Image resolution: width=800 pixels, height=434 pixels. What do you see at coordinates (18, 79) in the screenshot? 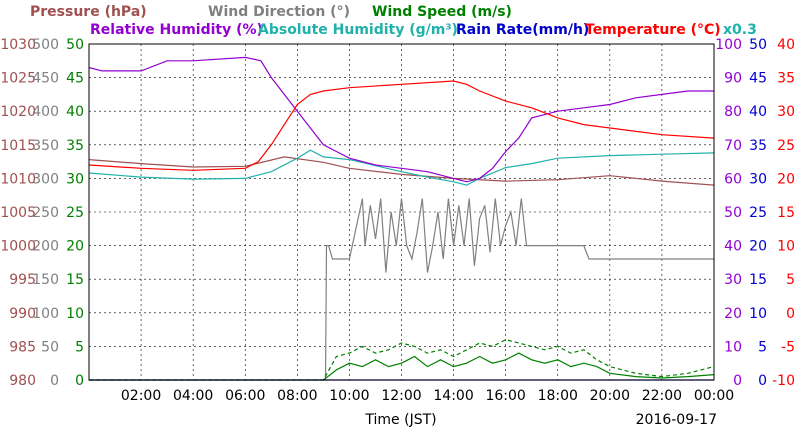
I see `y-tick-label-pressure: 1025` at bounding box center [18, 79].